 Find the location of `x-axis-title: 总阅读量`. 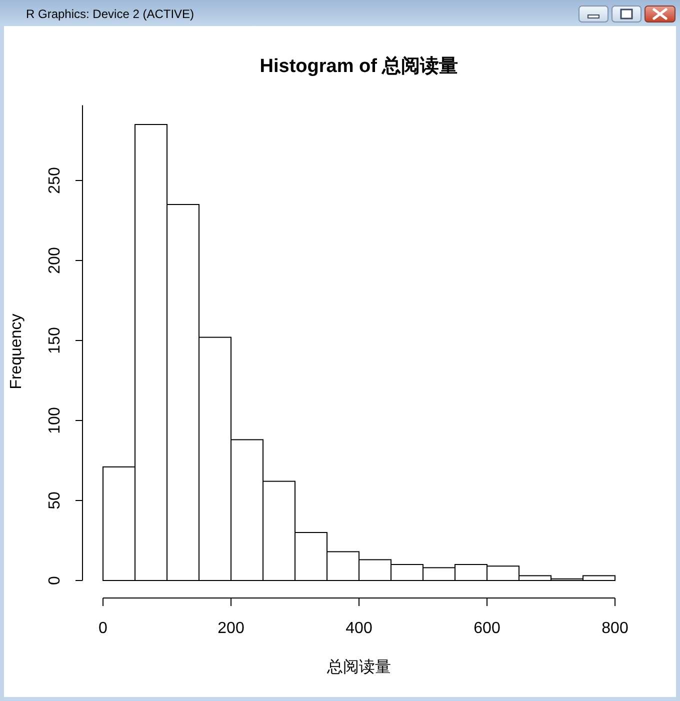

x-axis-title: 总阅读量 is located at coordinates (358, 667).